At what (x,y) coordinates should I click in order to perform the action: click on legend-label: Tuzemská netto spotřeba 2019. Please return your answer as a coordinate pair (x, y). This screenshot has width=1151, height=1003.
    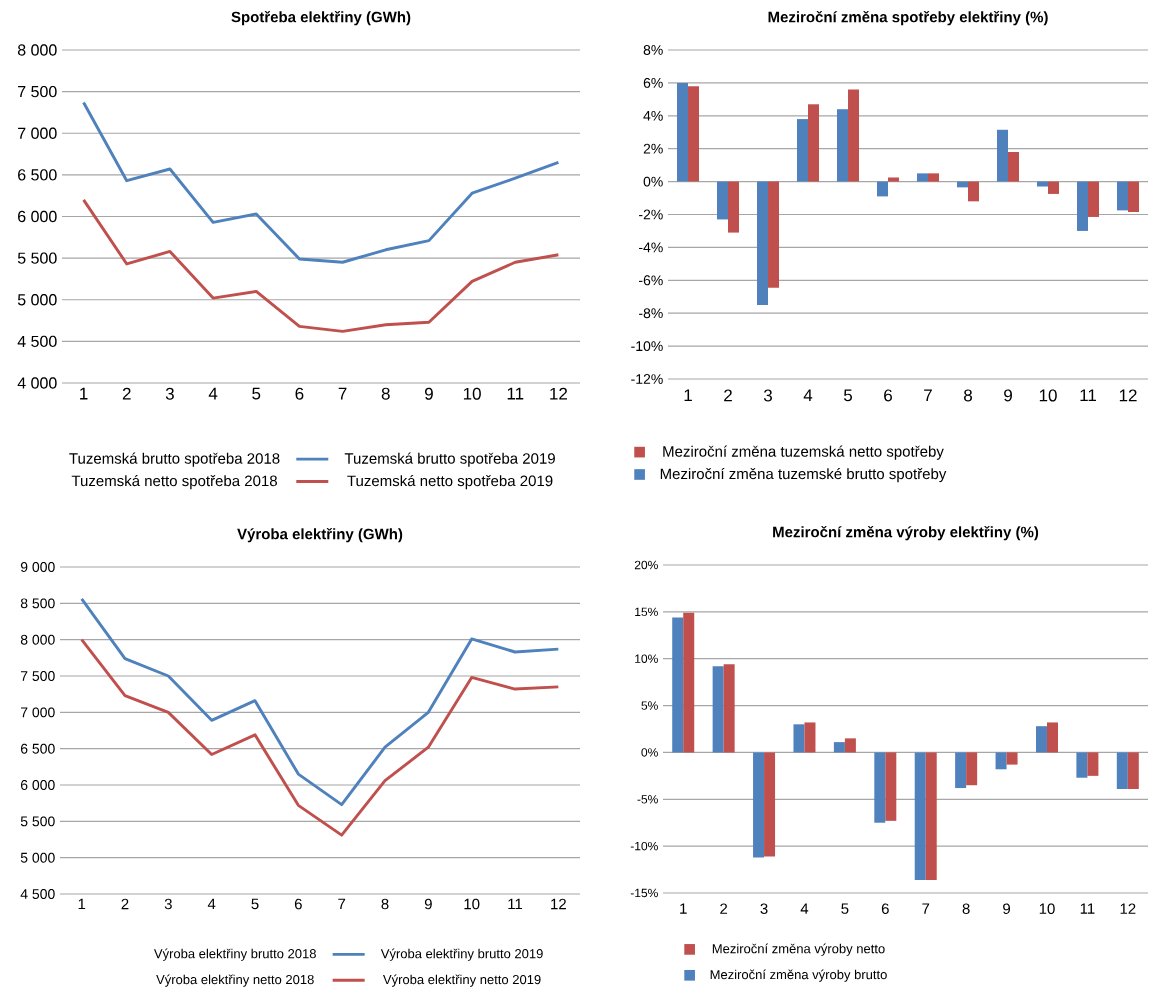
    Looking at the image, I should click on (450, 482).